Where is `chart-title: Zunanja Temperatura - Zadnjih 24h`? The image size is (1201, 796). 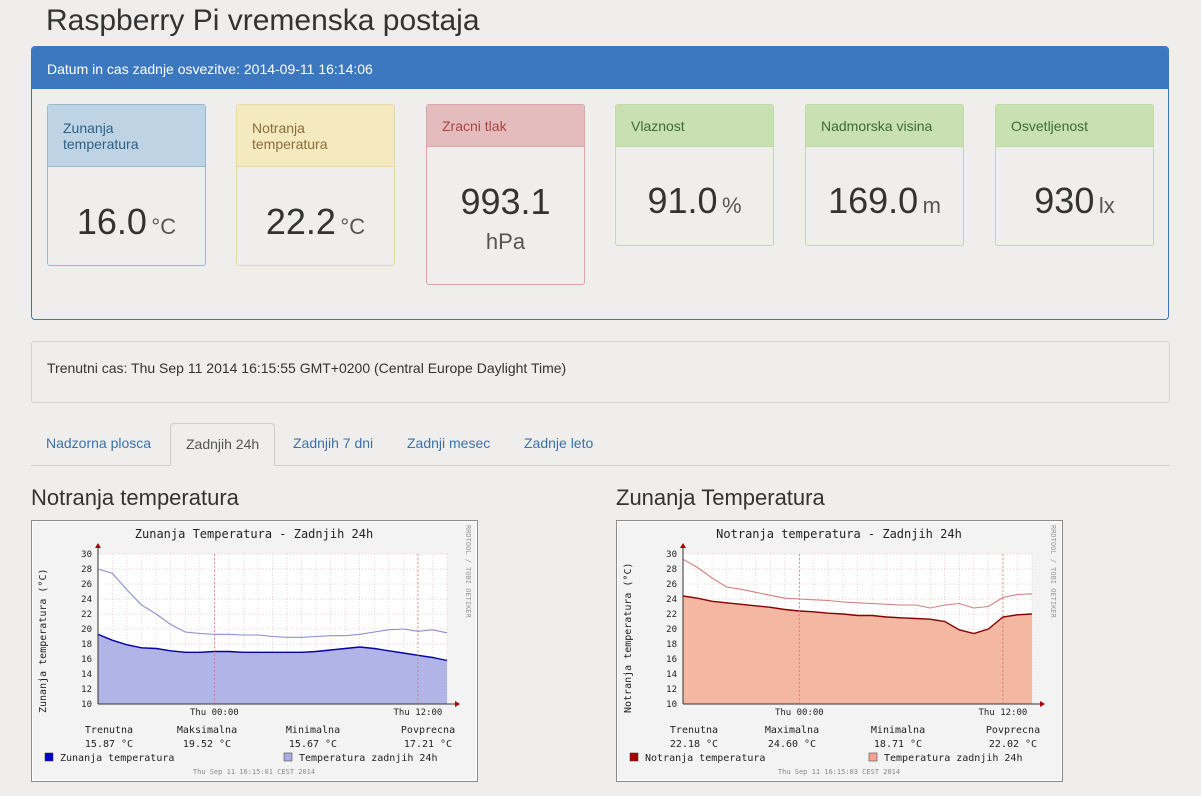
chart-title: Zunanja Temperatura - Zadnjih 24h is located at coordinates (254, 534).